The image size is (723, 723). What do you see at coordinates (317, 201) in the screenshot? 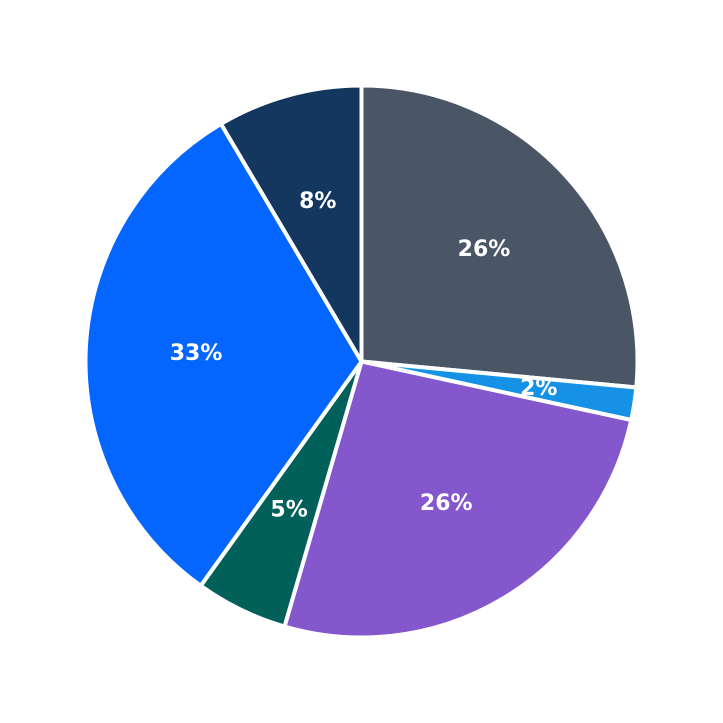
I see `pie-slice-label-5: 8%` at bounding box center [317, 201].